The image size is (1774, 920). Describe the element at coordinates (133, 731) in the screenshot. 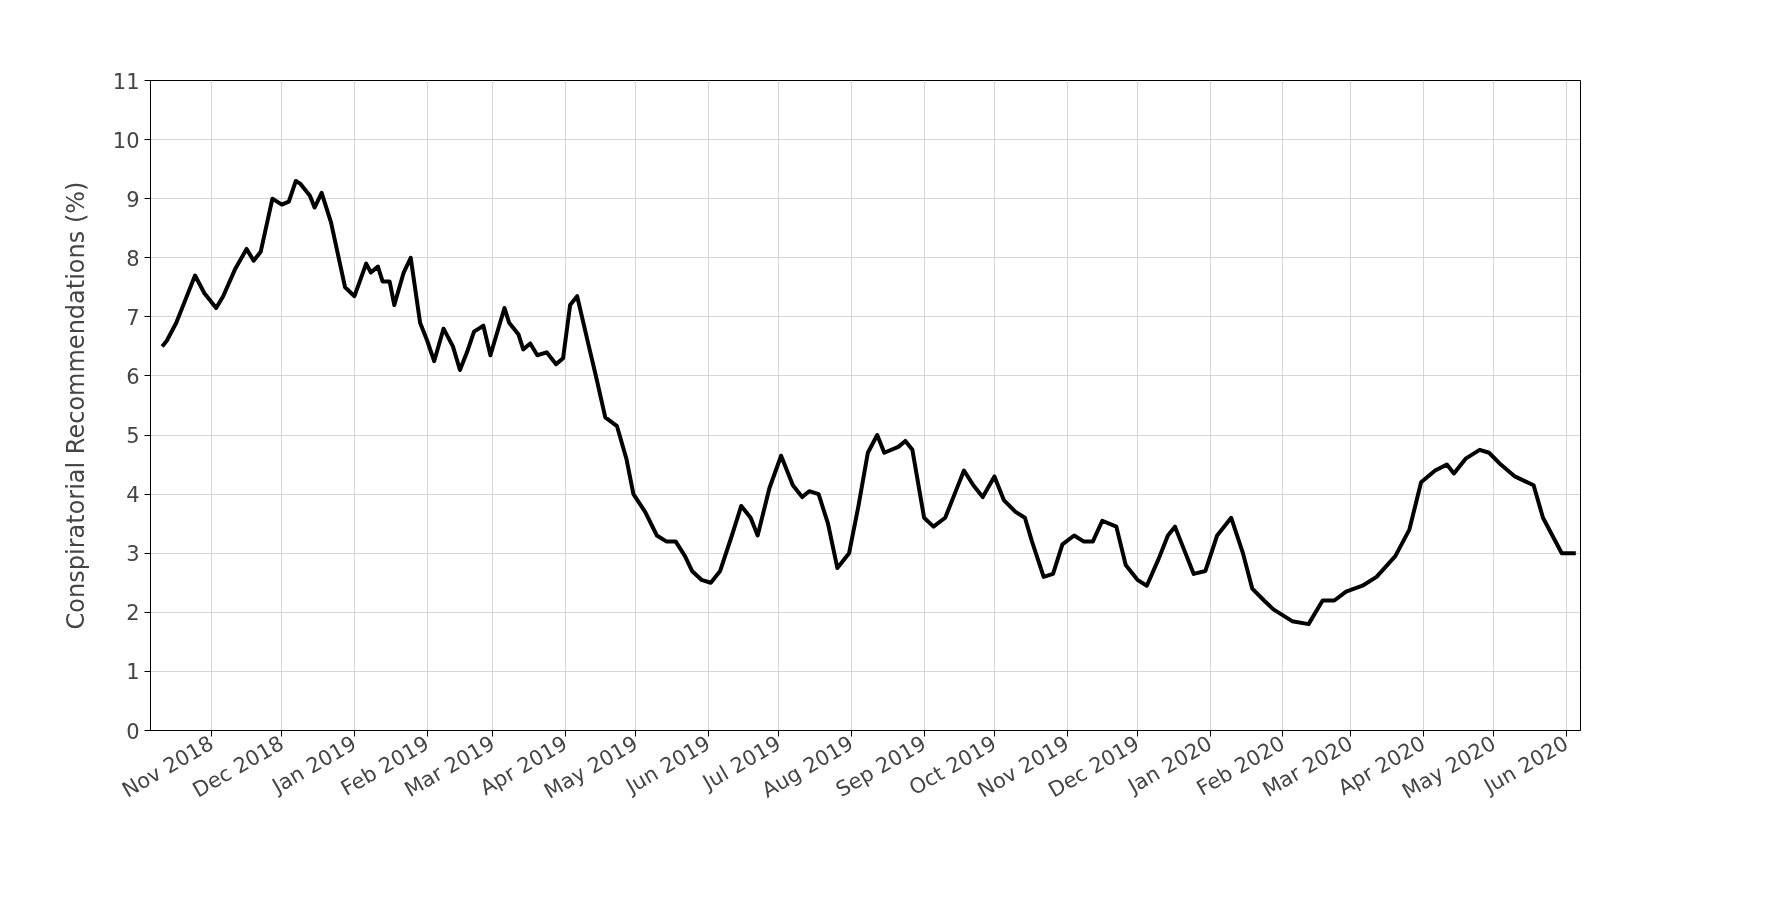

I see `y-tick-label: 0` at that location.